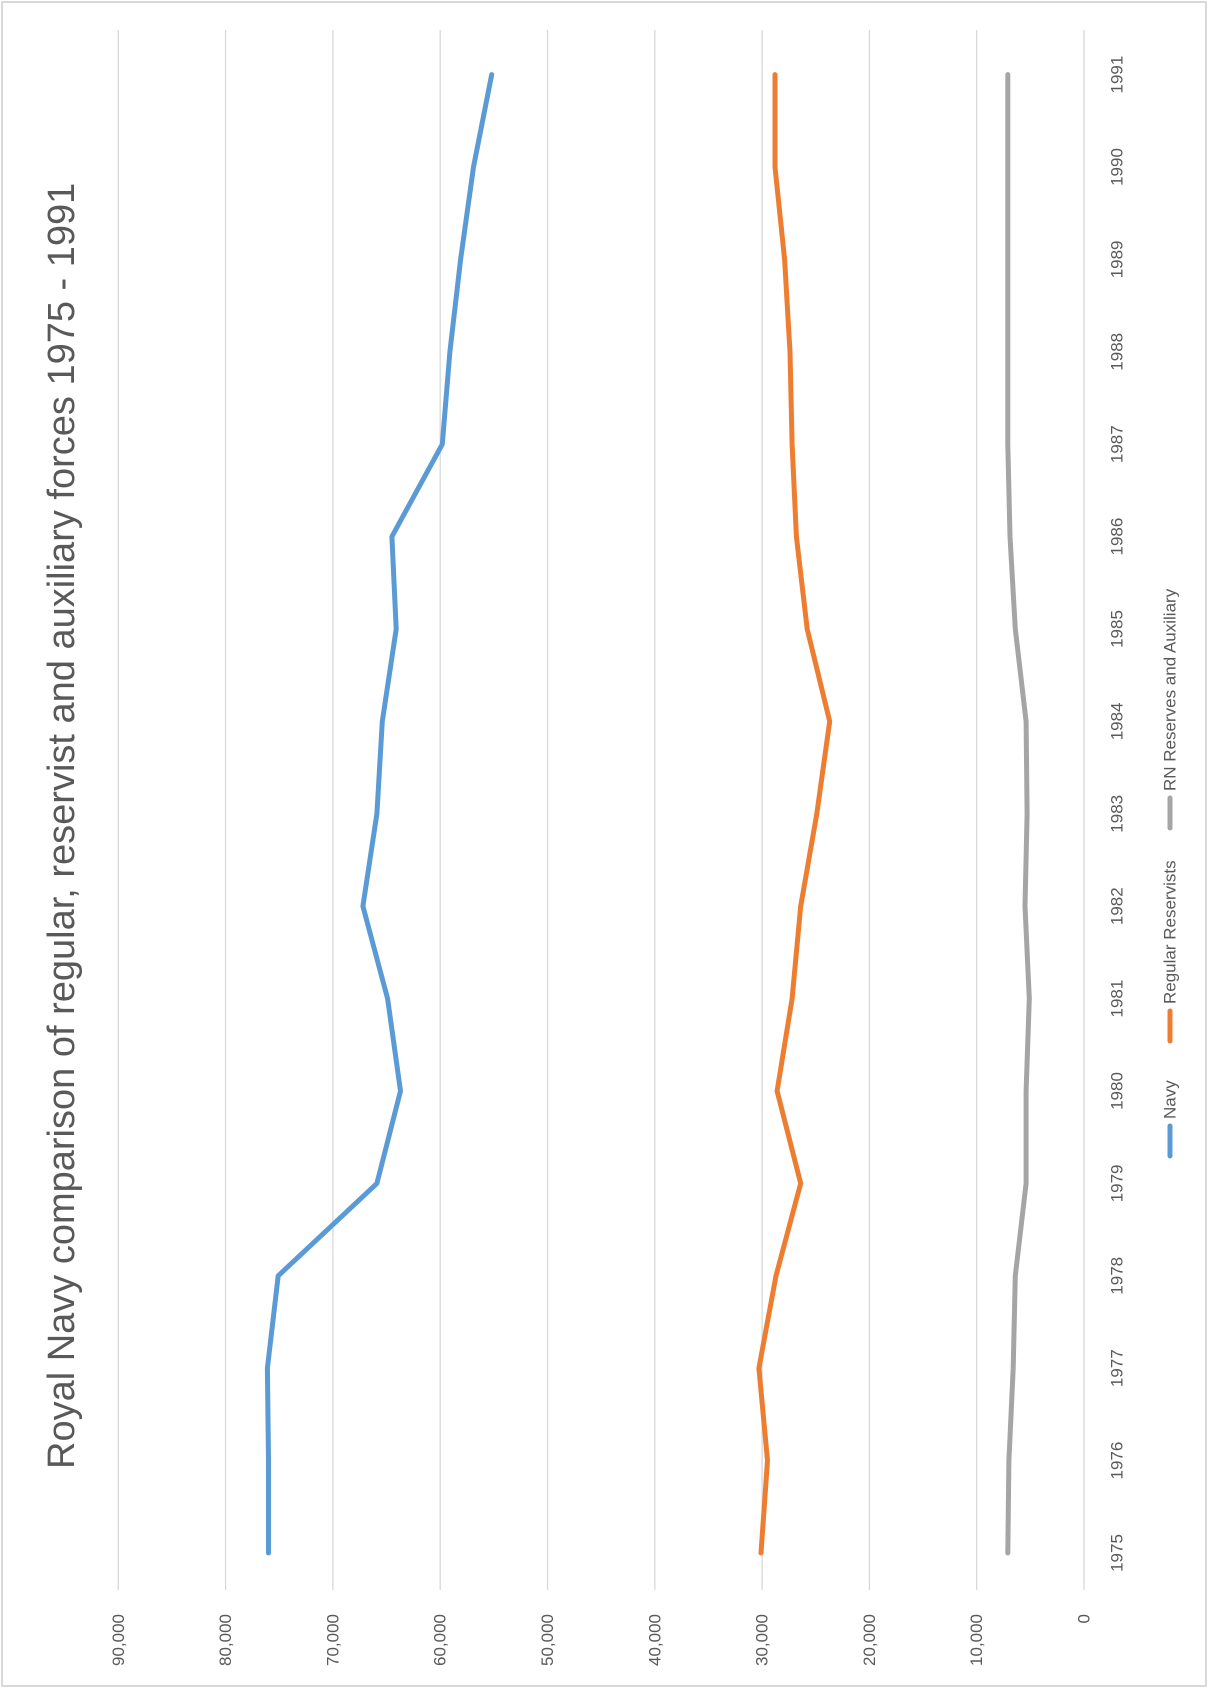 The height and width of the screenshot is (1688, 1208). Describe the element at coordinates (1117, 1183) in the screenshot. I see `year-tick-label: 1979` at that location.